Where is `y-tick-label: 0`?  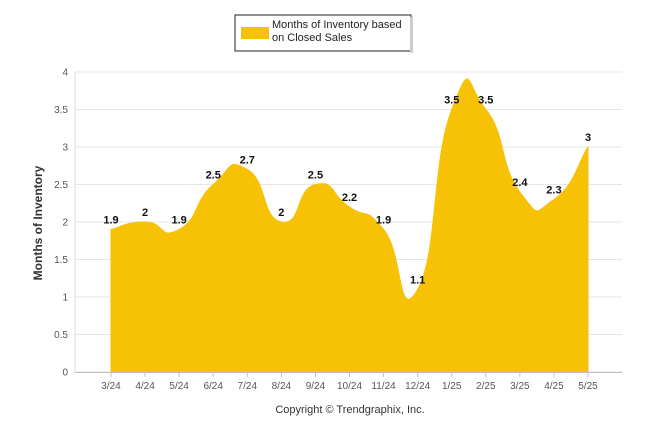
y-tick-label: 0 is located at coordinates (65, 373).